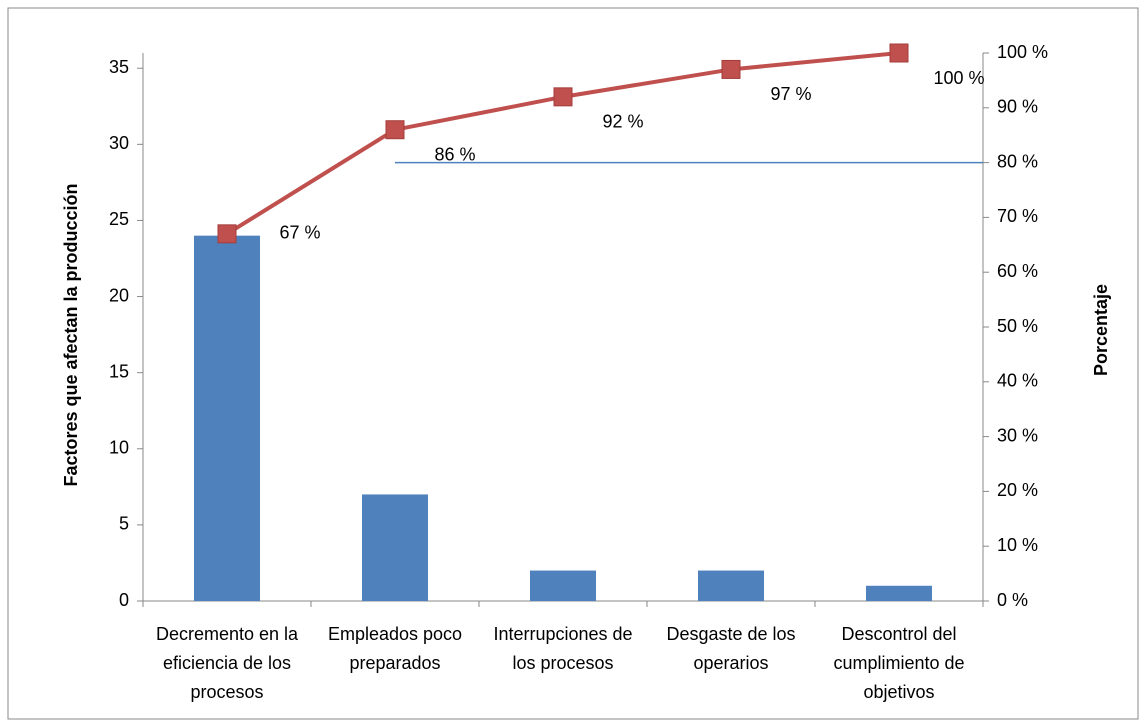 This screenshot has width=1147, height=728. I want to click on data-label: 97 %, so click(790, 94).